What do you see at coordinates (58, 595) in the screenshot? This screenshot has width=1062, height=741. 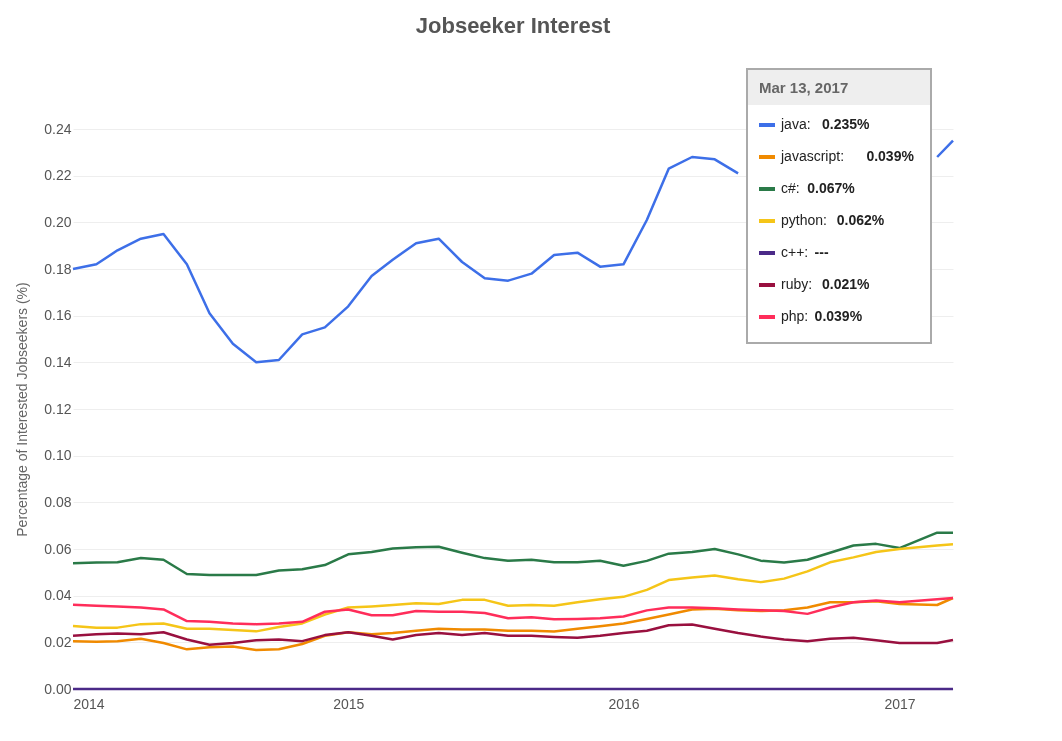 I see `y-tick-label: 0.04` at bounding box center [58, 595].